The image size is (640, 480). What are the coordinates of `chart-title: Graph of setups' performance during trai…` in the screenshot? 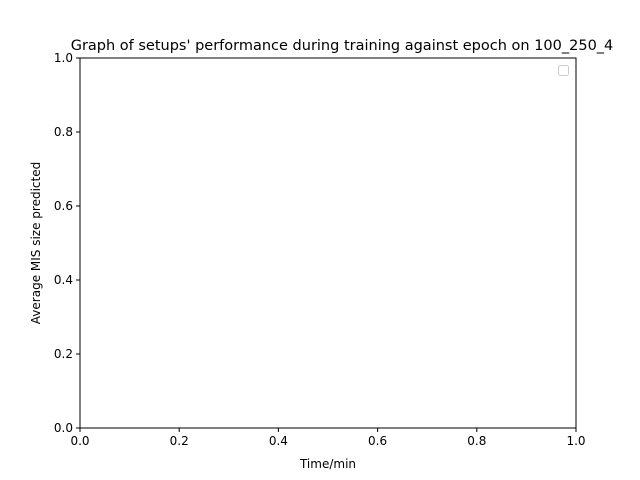 It's located at (342, 46).